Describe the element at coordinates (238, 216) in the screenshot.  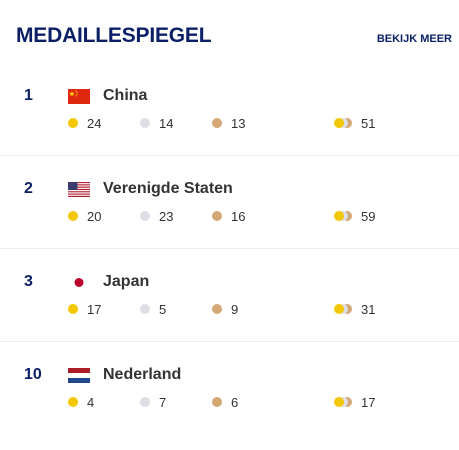
I see `bronze-value: 16` at that location.